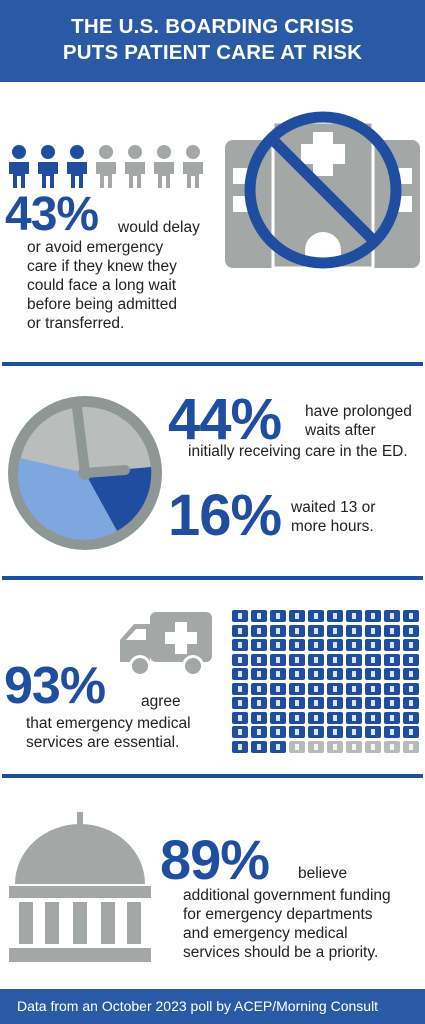 The image size is (425, 1024). Describe the element at coordinates (325, 681) in the screenshot. I see `percent-dot-grid` at that location.